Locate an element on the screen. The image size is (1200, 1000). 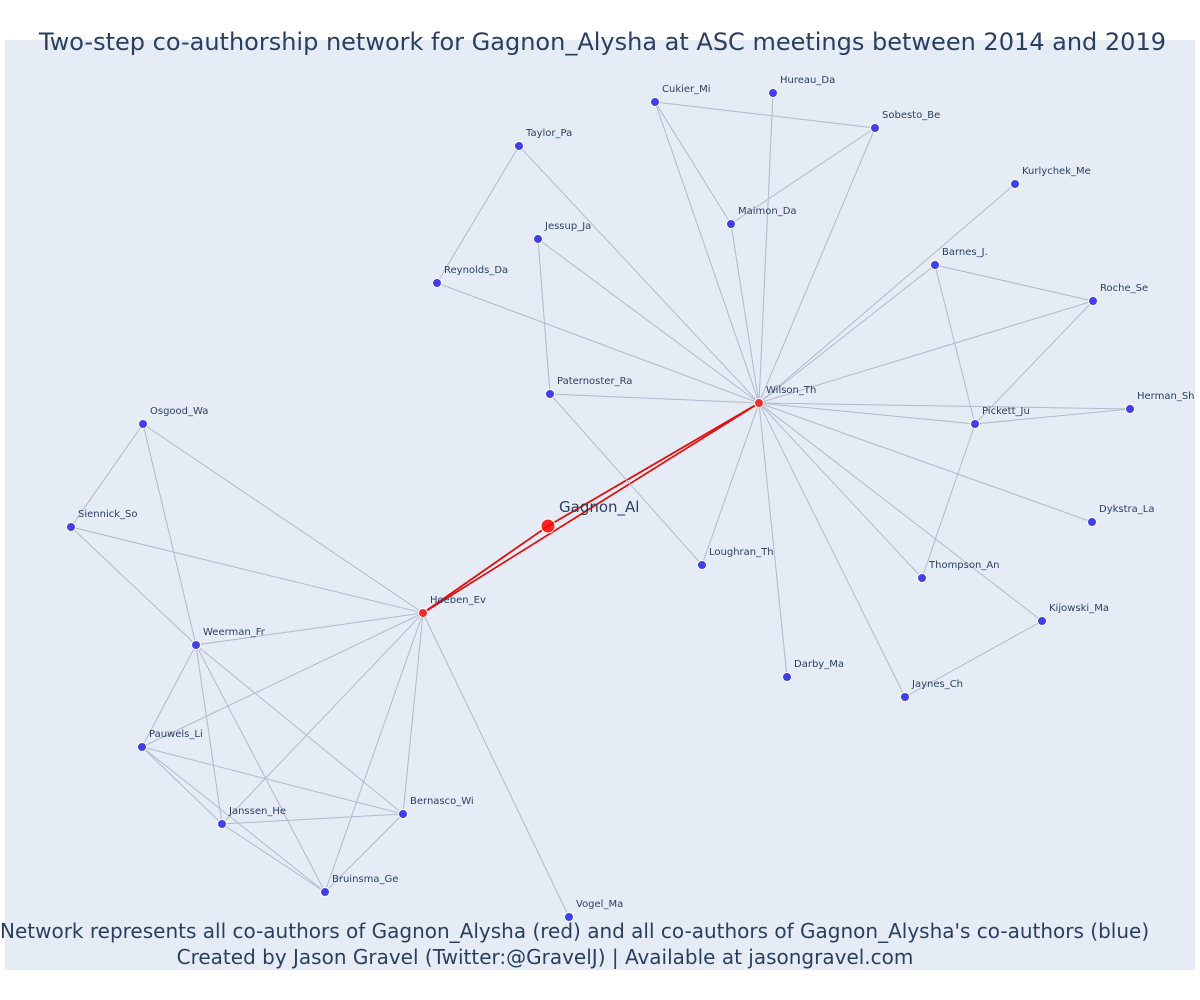
edge-hoeben-ev-pauwels-li is located at coordinates (282, 680).